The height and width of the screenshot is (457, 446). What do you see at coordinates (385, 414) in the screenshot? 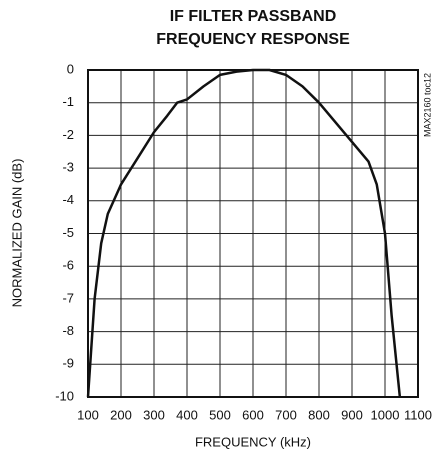
I see `x-tick-label: 1000` at bounding box center [385, 414].